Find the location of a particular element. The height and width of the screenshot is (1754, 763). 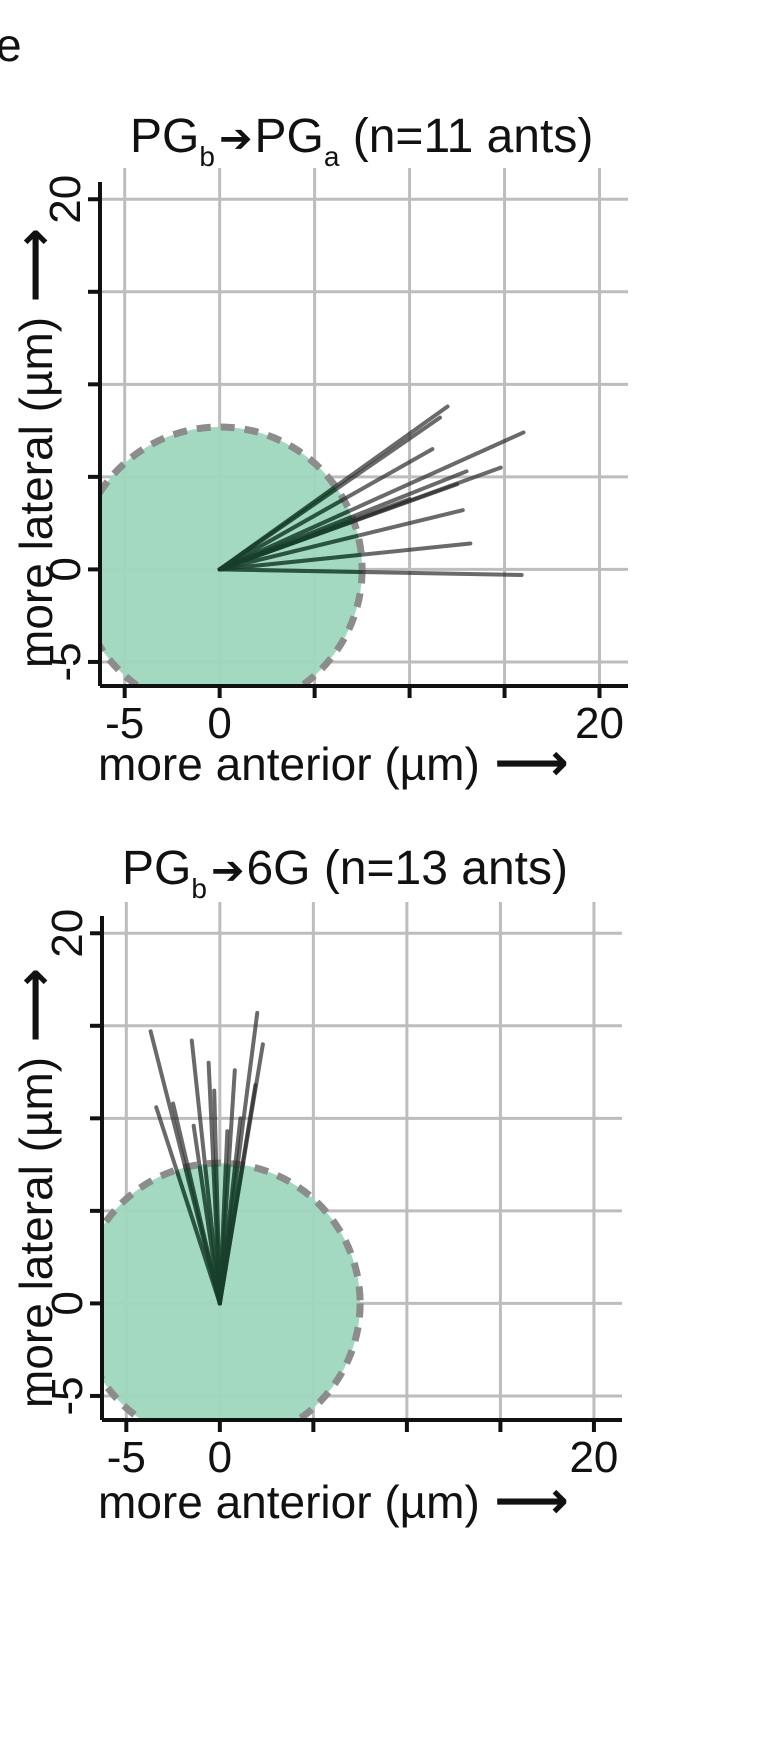

chart-title: PGb ➔PGa (n=11 ants) is located at coordinates (361, 141).